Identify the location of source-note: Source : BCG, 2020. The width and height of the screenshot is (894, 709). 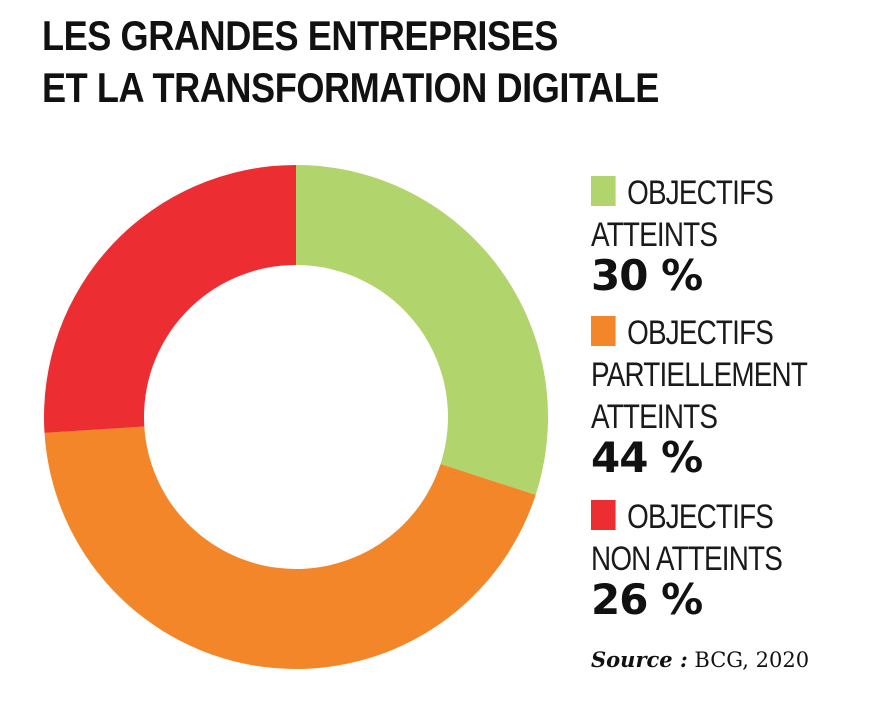
(700, 659).